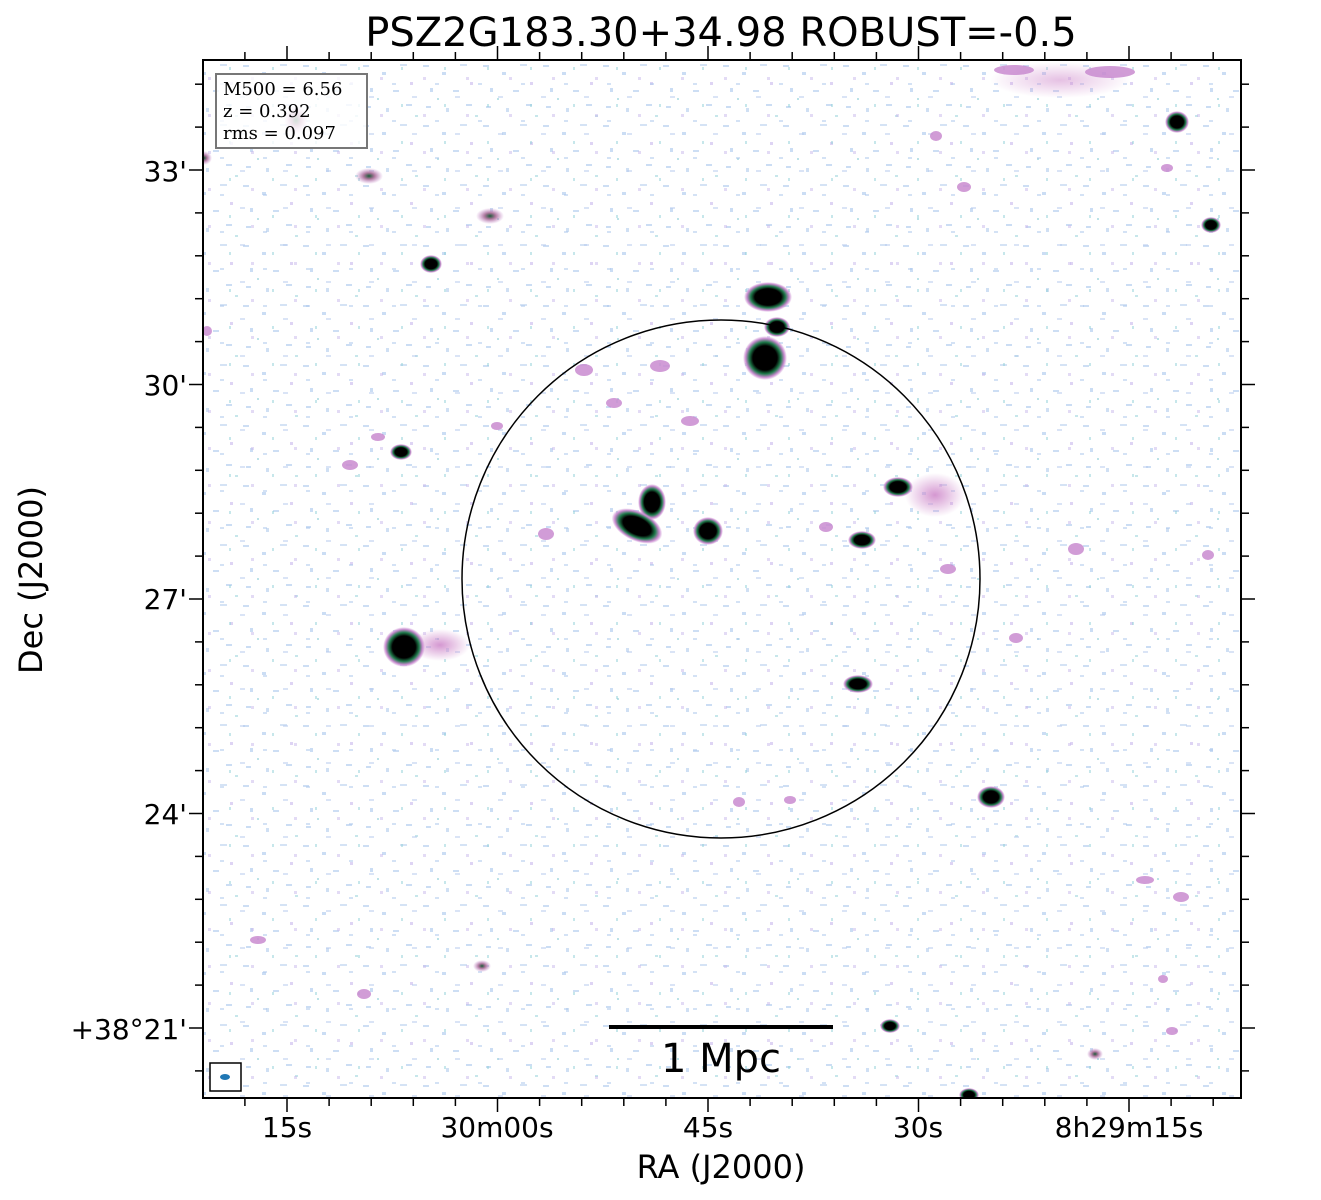  Describe the element at coordinates (721, 1167) in the screenshot. I see `x-axis-label: RA (J2000)` at that location.